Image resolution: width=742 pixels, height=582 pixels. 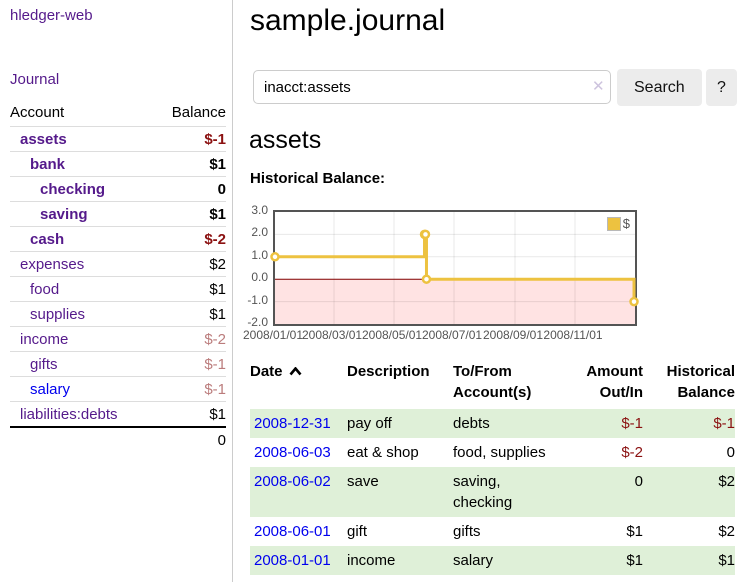 What do you see at coordinates (82, 389) in the screenshot?
I see `account-name-cell: salary` at bounding box center [82, 389].